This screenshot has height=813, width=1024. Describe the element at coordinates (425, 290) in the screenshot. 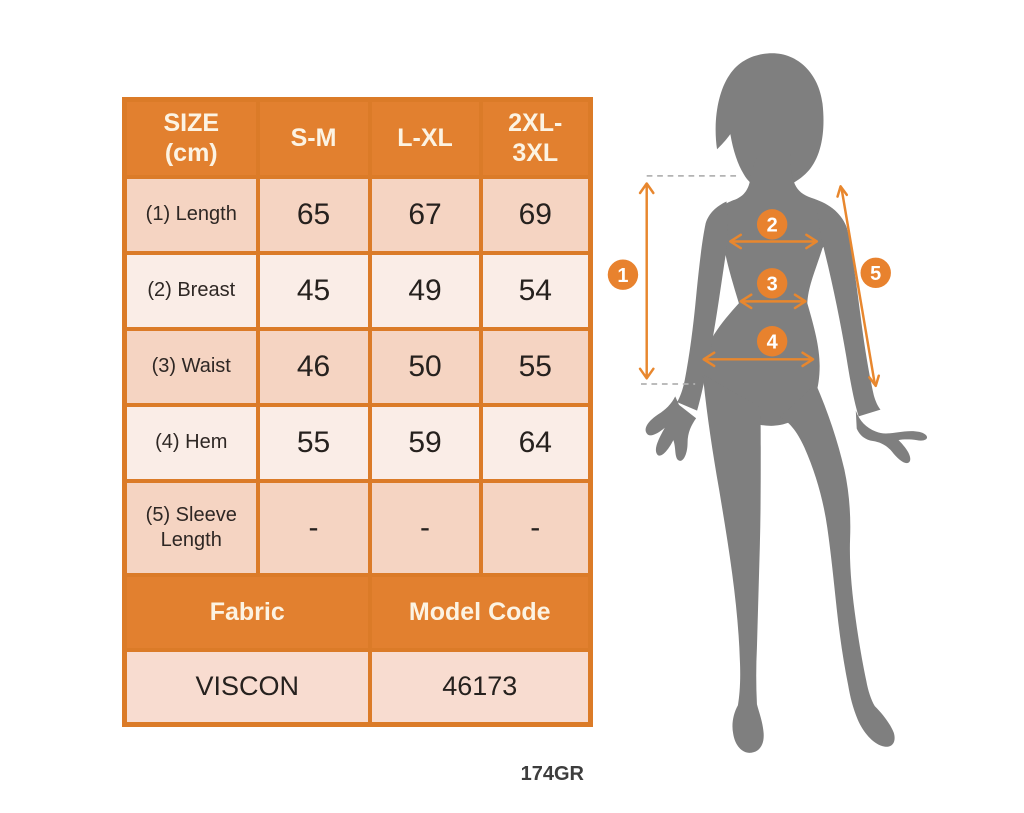

I see `cell-value: 49` at that location.